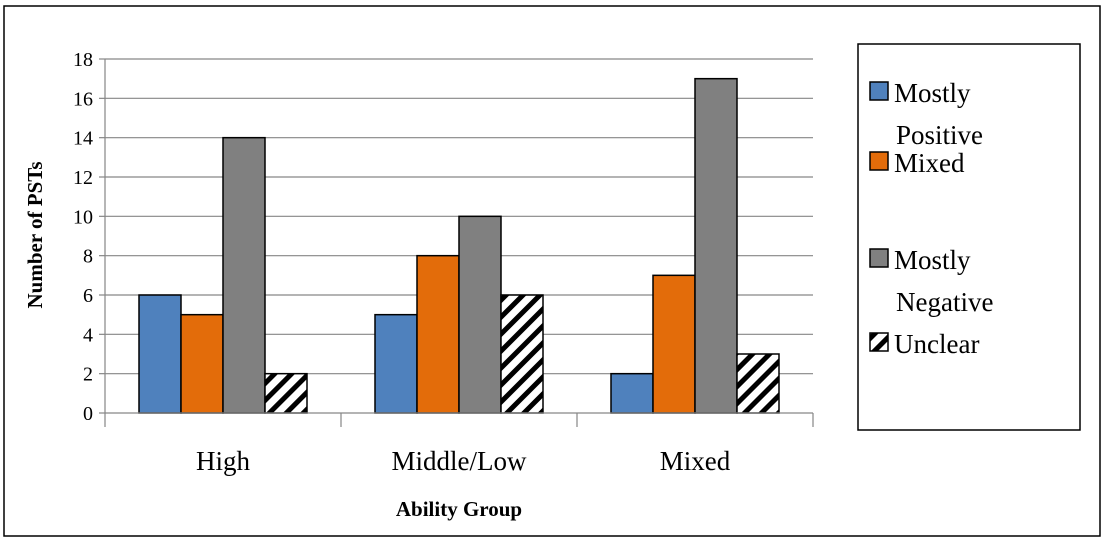  Describe the element at coordinates (939, 135) in the screenshot. I see `legend-label: Positive` at that location.